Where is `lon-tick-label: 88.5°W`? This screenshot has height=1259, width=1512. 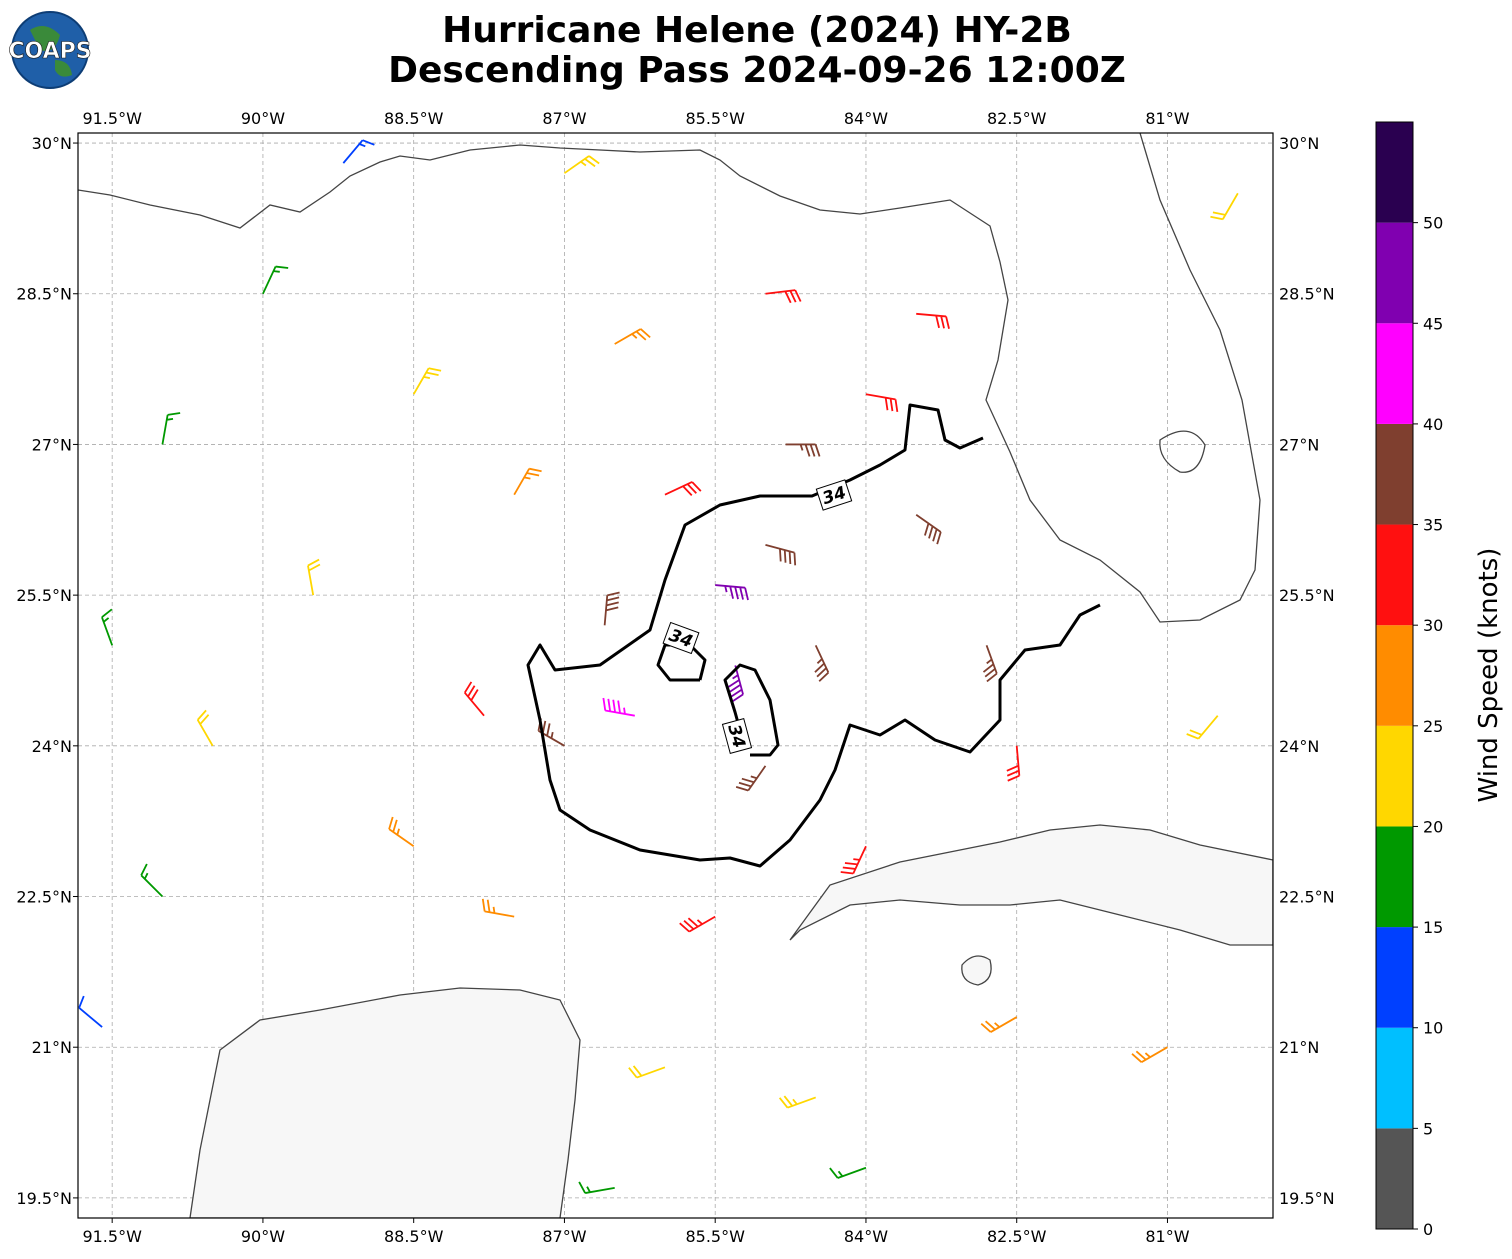 lon-tick-label: 88.5°W is located at coordinates (414, 118).